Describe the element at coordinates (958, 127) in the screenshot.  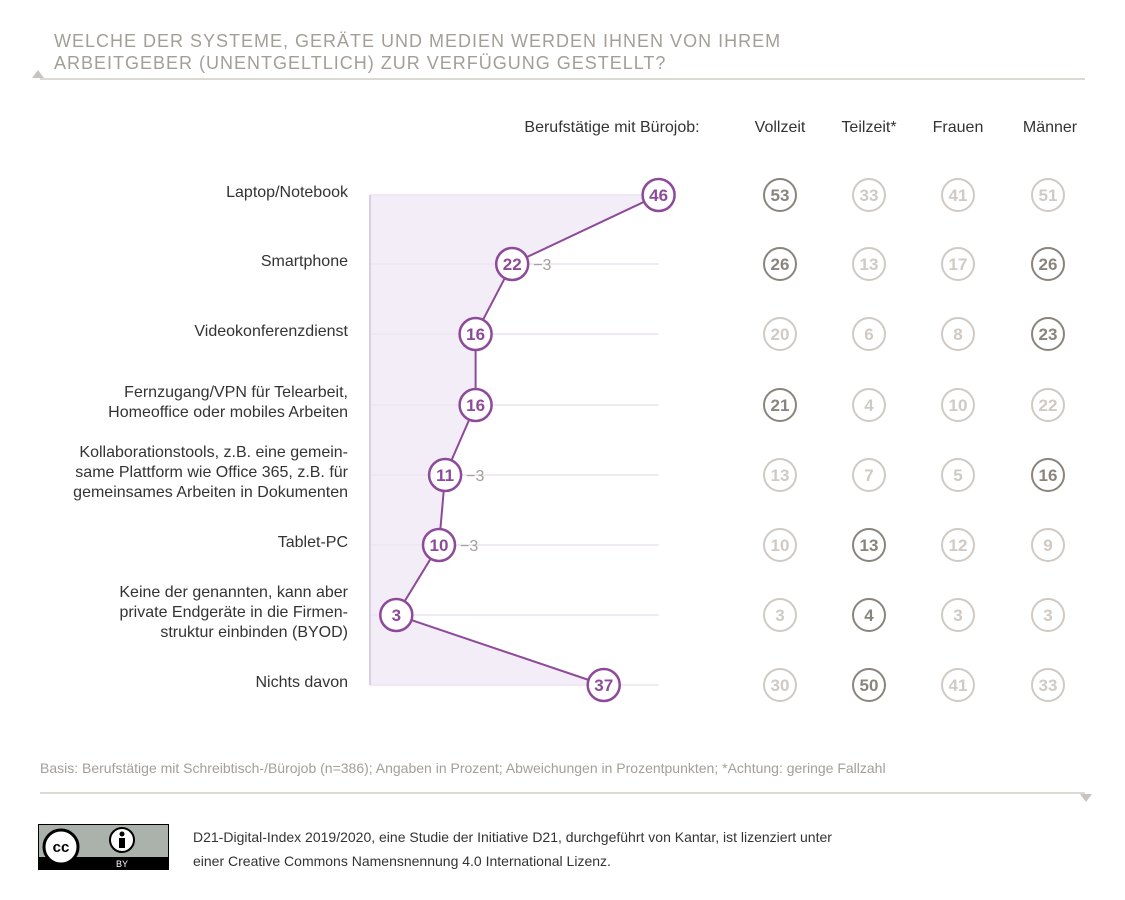
I see `column-header: Frauen` at that location.